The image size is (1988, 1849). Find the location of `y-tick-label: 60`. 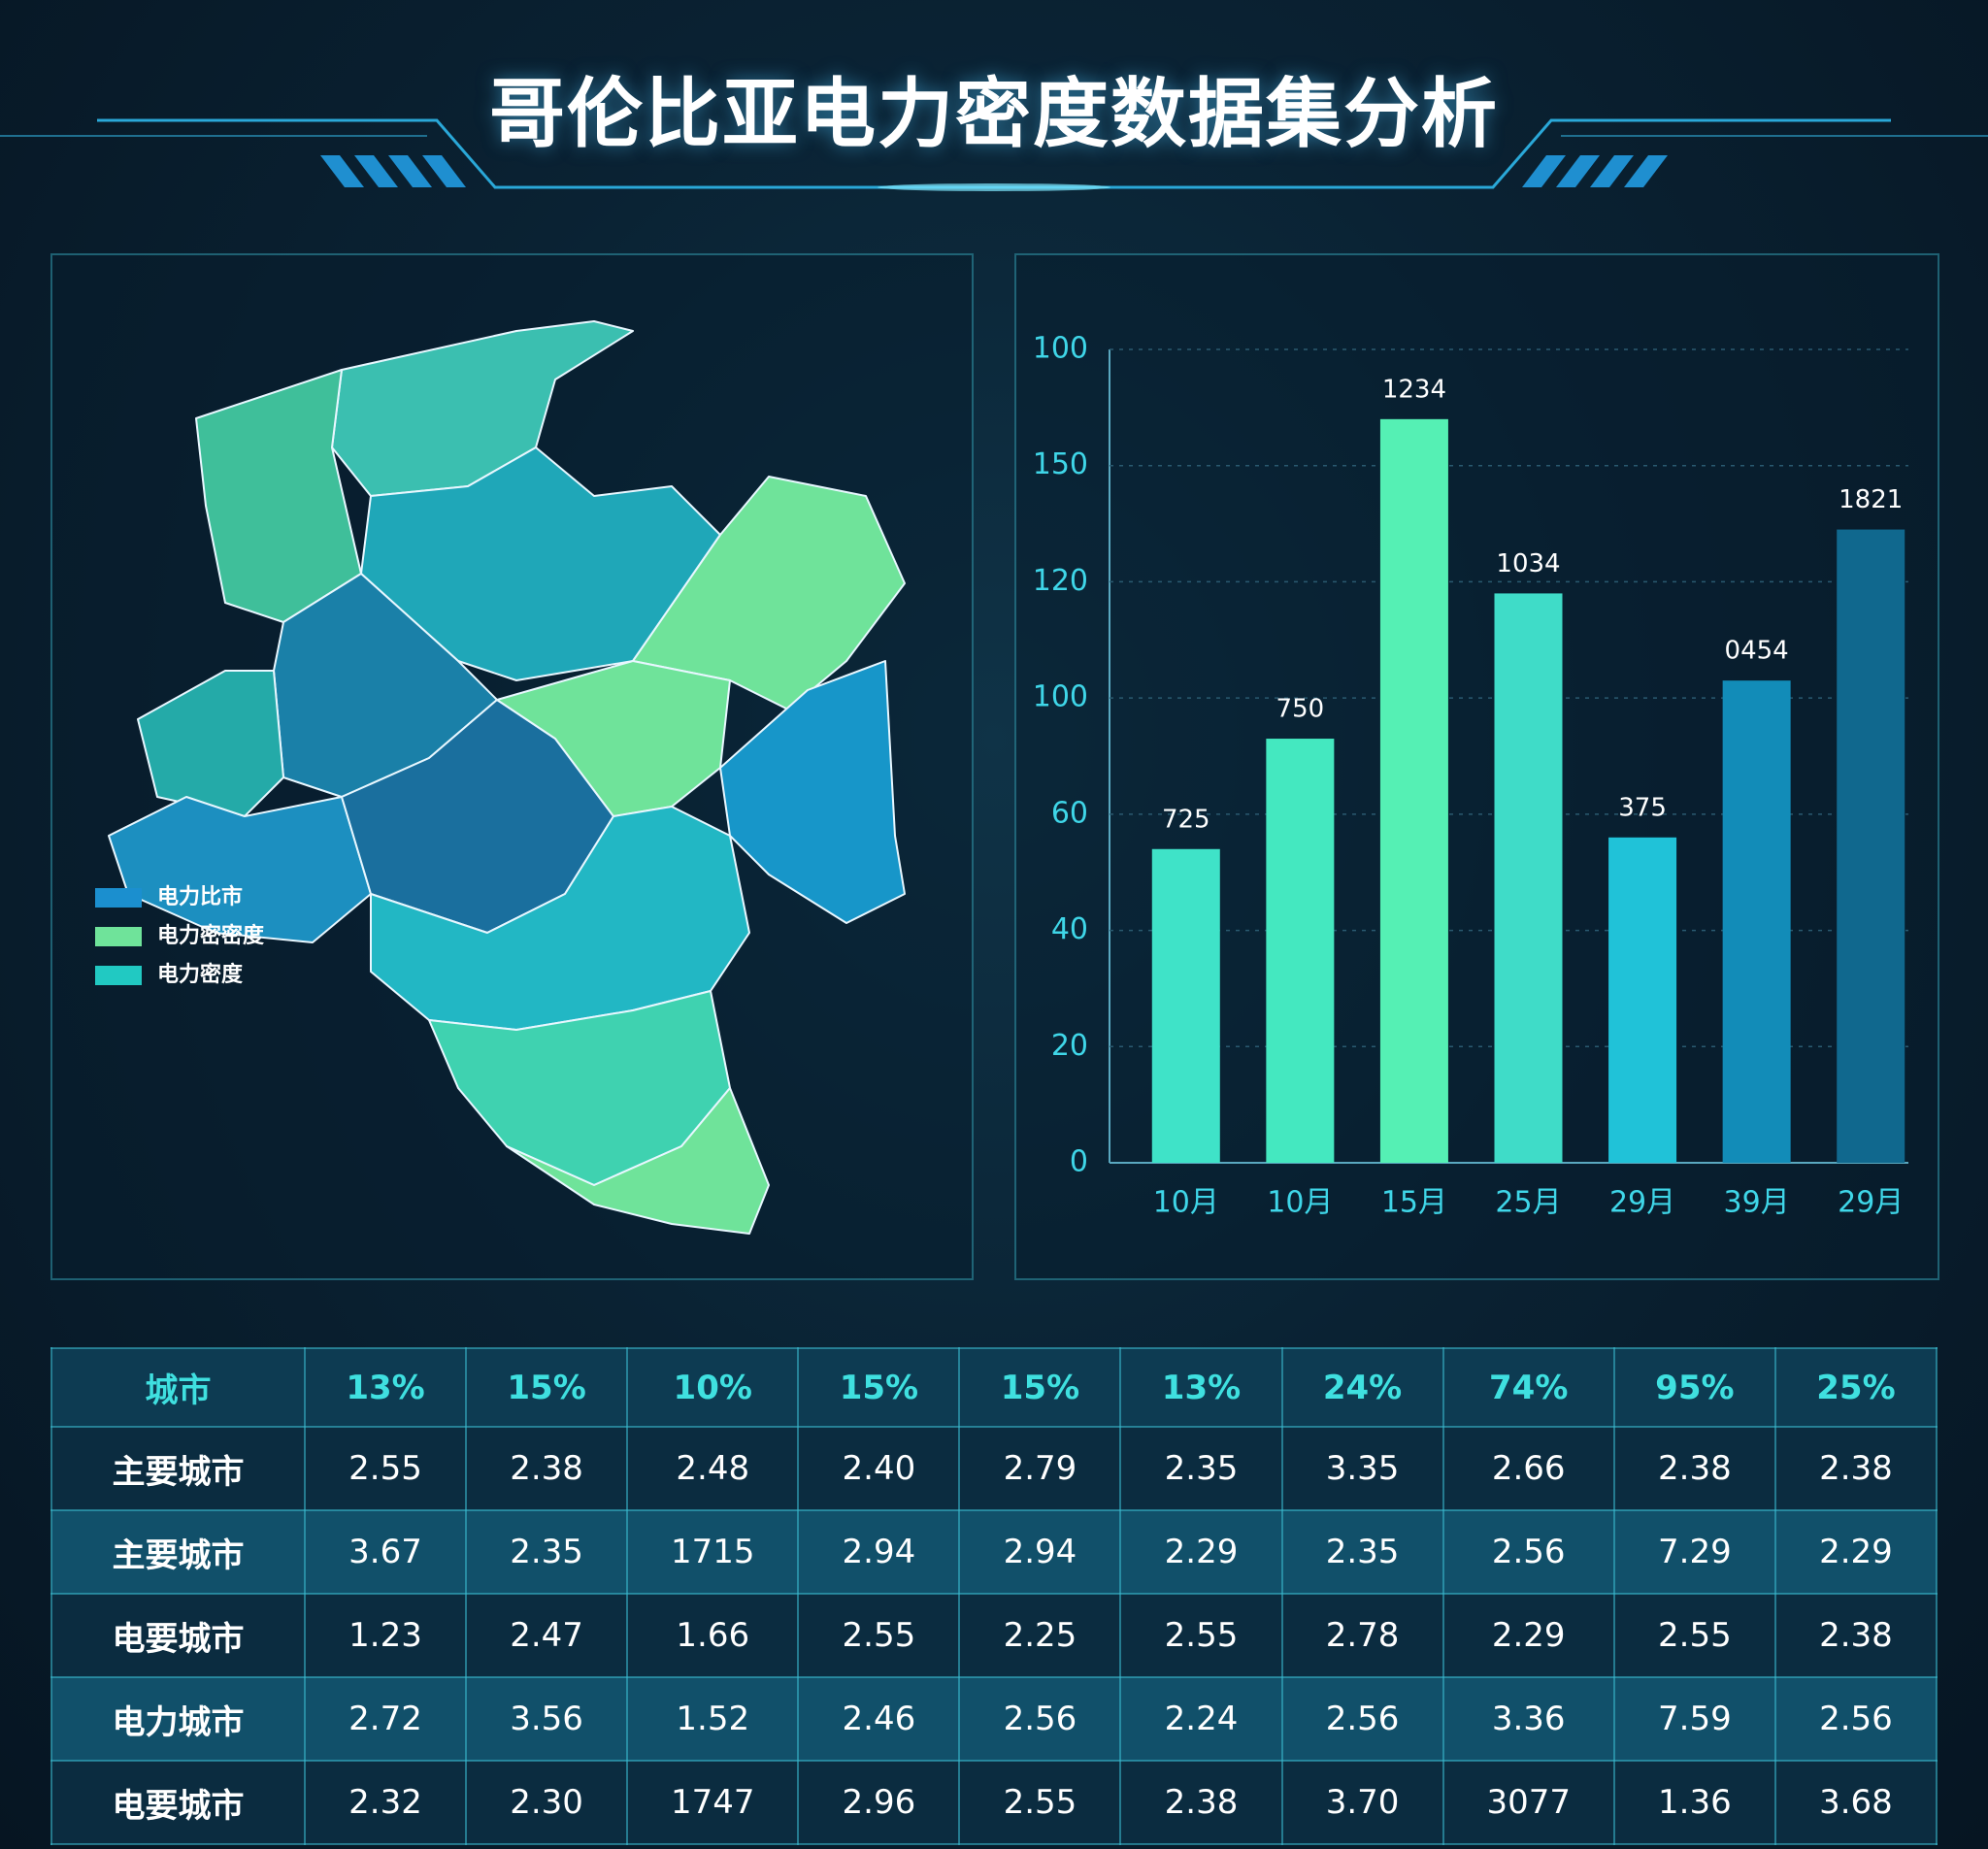

y-tick-label: 60 is located at coordinates (1070, 813).